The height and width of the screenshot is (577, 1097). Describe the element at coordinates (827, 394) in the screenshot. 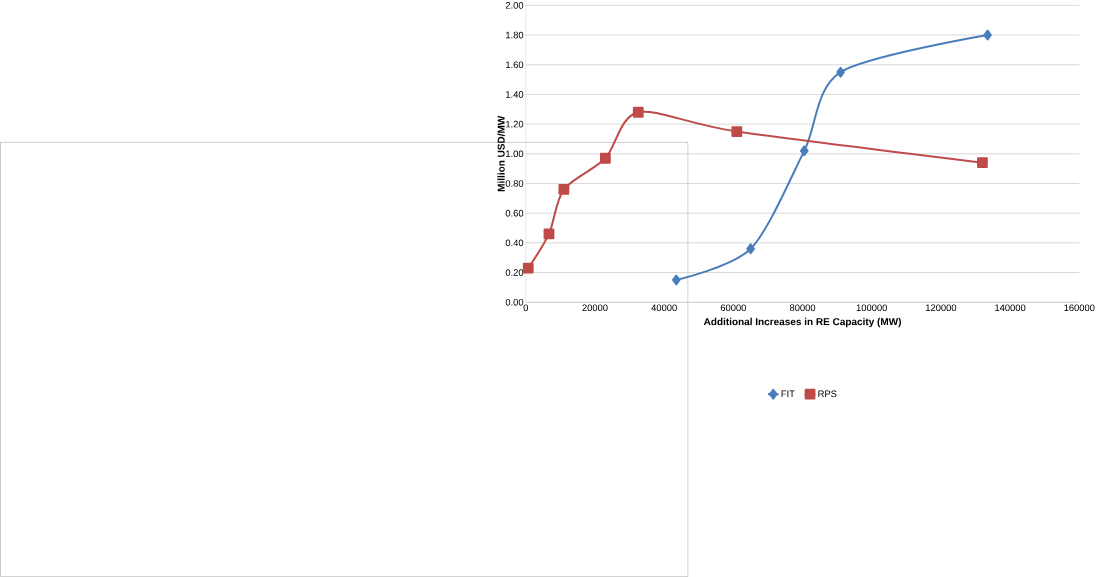

I see `legend-label: RPS` at that location.